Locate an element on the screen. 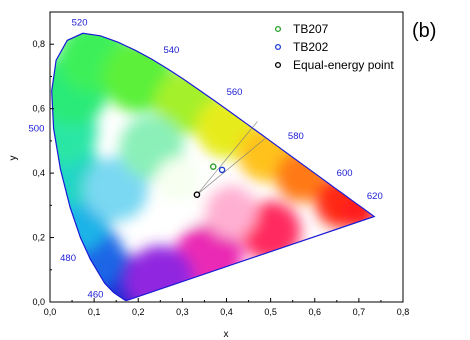 The image size is (470, 340). y-tick-label: 0,0 is located at coordinates (38, 302).